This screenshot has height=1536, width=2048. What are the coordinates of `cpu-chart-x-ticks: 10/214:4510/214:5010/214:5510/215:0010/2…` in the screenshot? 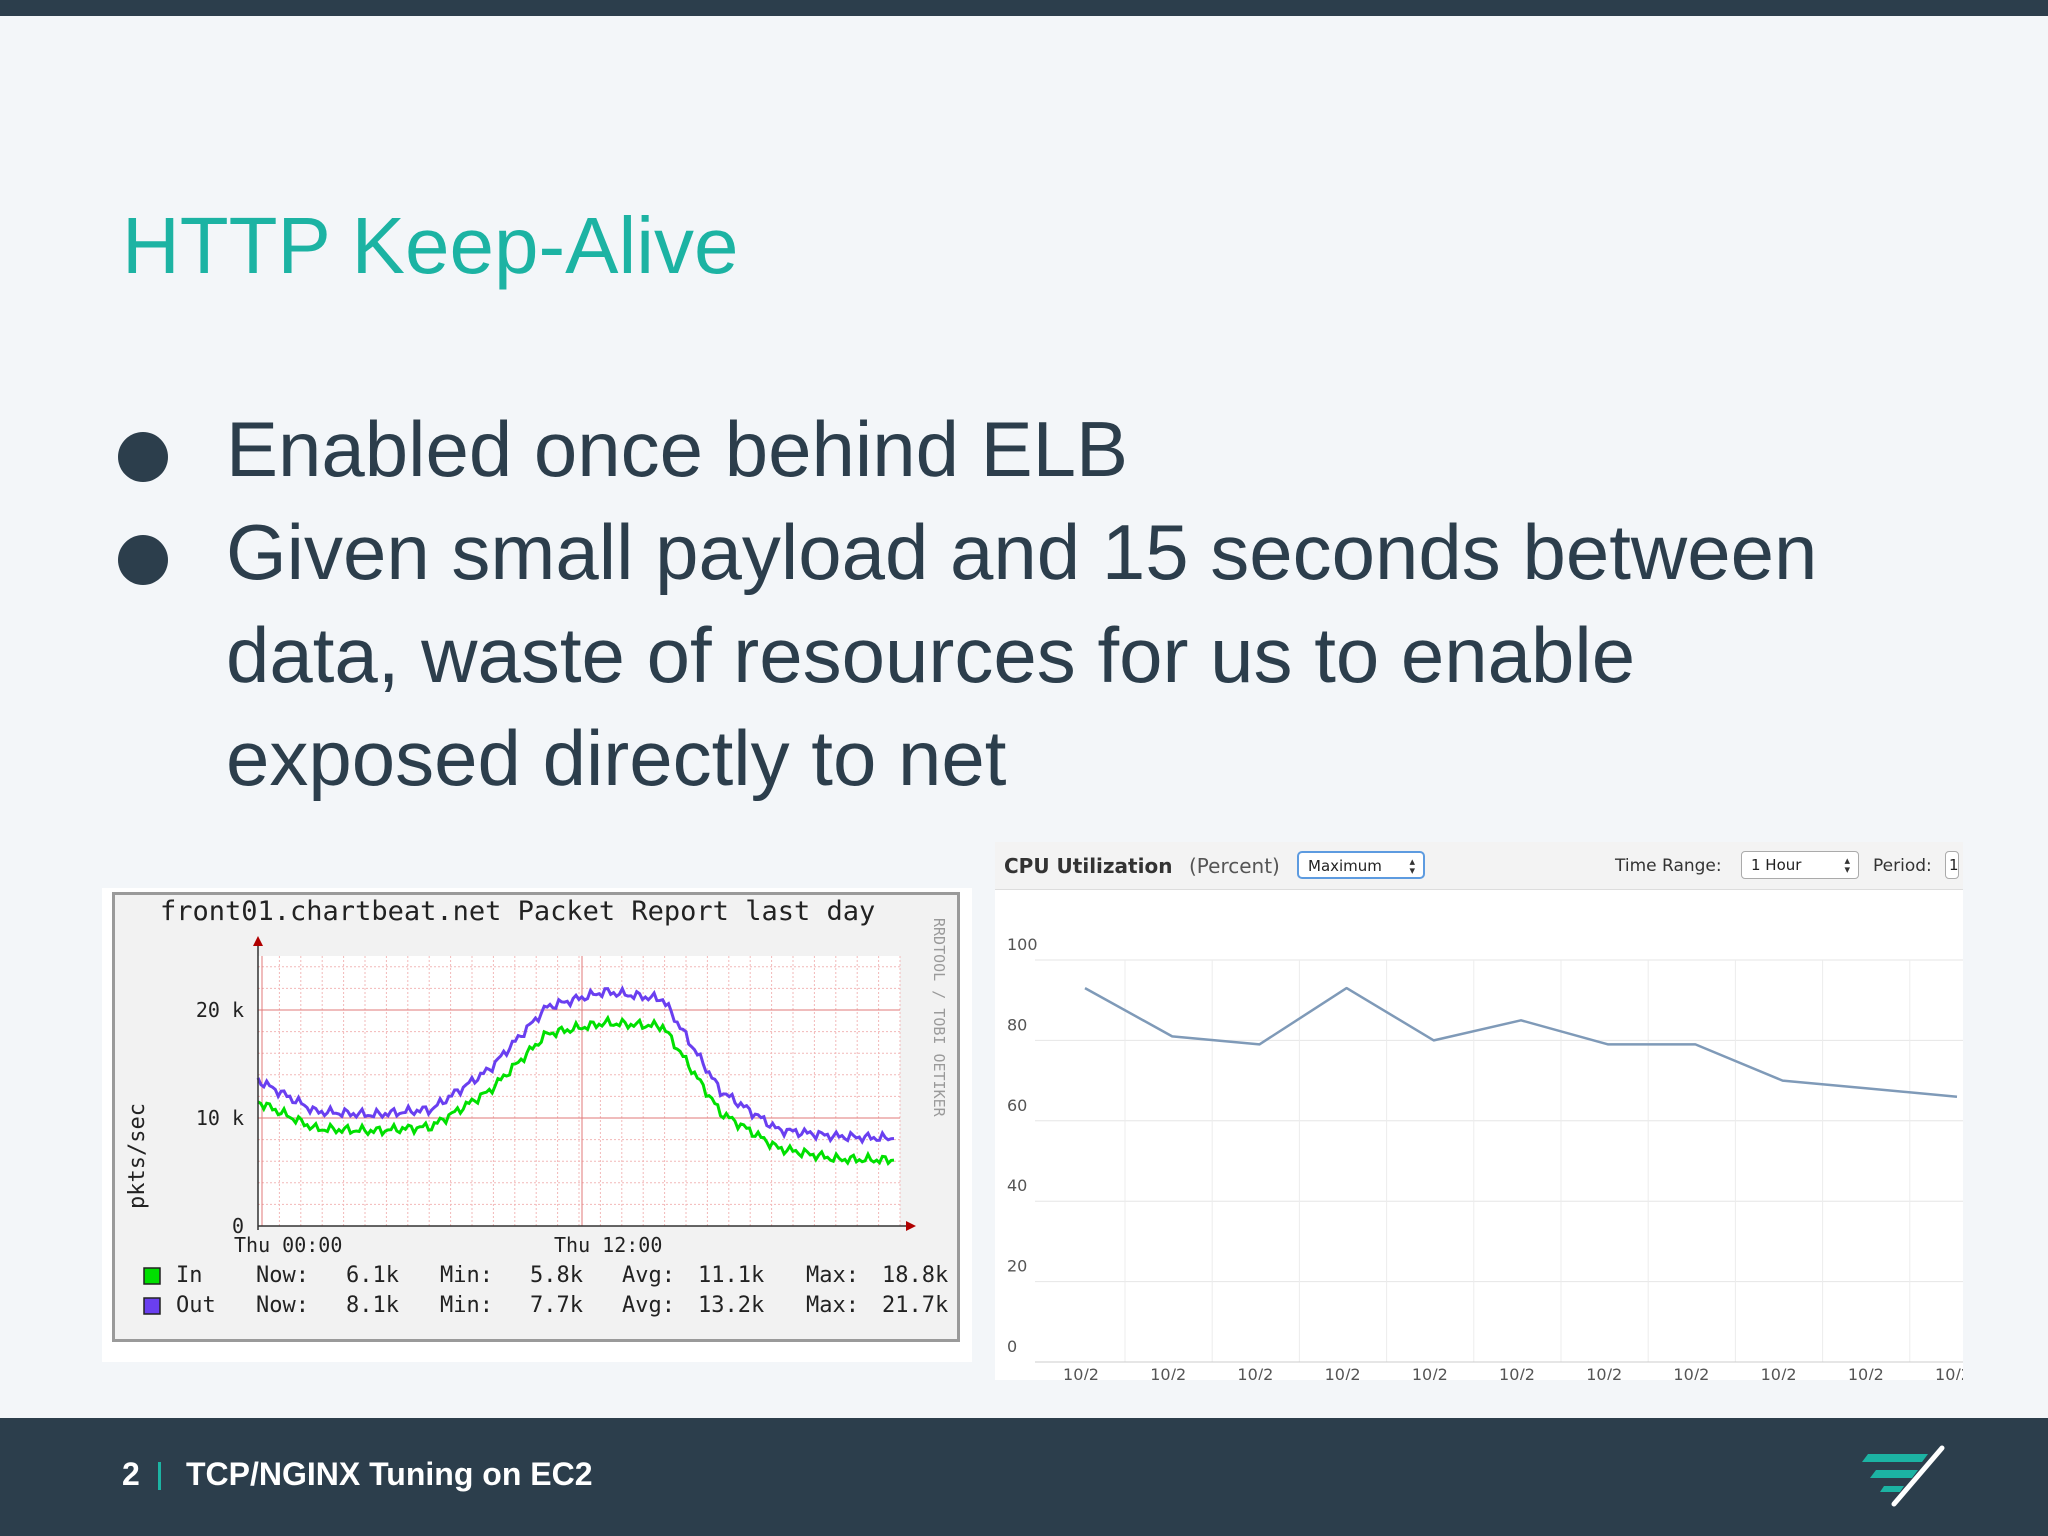 It's located at (1513, 1372).